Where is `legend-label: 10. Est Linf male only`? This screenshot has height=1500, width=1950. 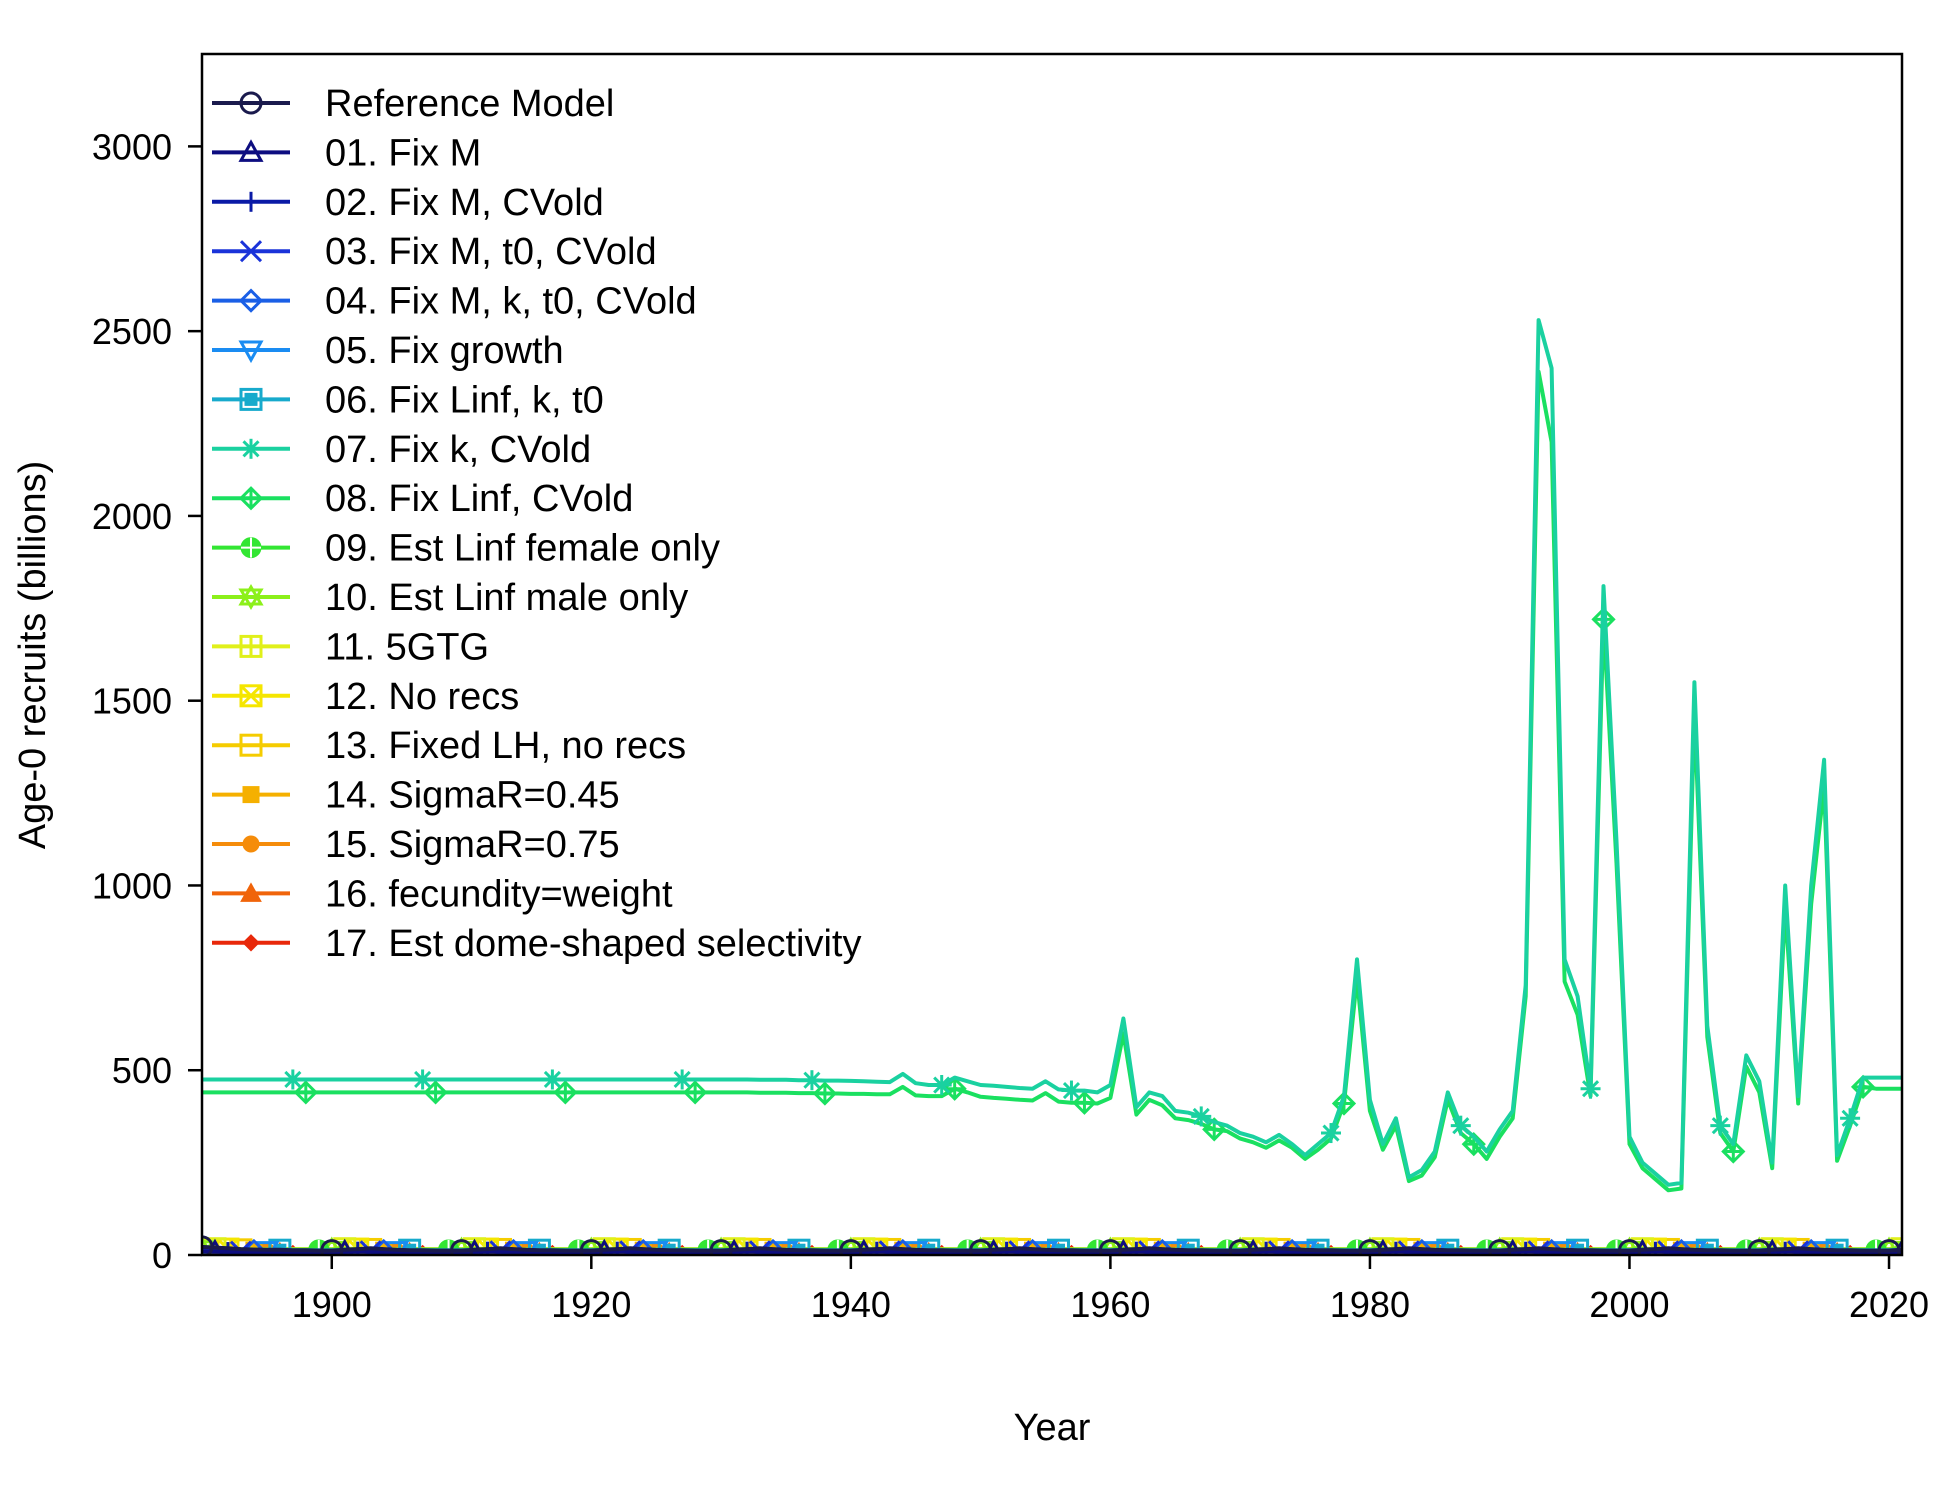
legend-label: 10. Est Linf male only is located at coordinates (506, 598).